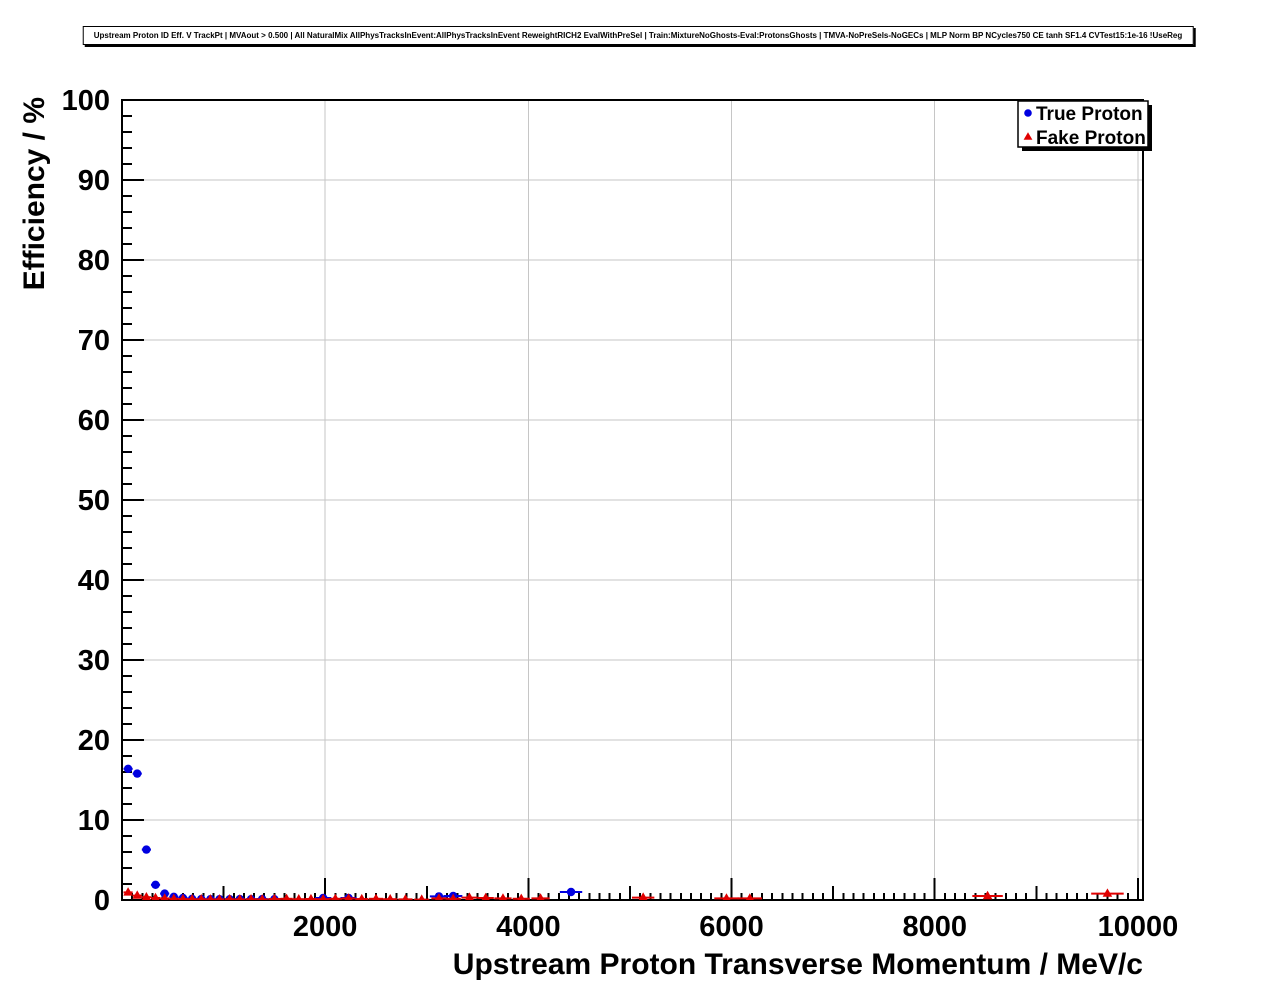 The height and width of the screenshot is (996, 1276). I want to click on legend-label: True Proton, so click(1089, 114).